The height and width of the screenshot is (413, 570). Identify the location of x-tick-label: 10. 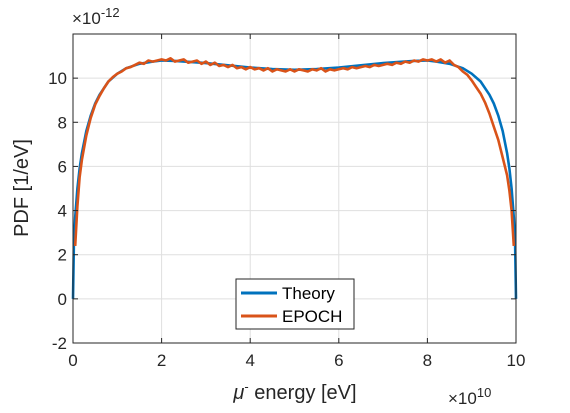
(516, 360).